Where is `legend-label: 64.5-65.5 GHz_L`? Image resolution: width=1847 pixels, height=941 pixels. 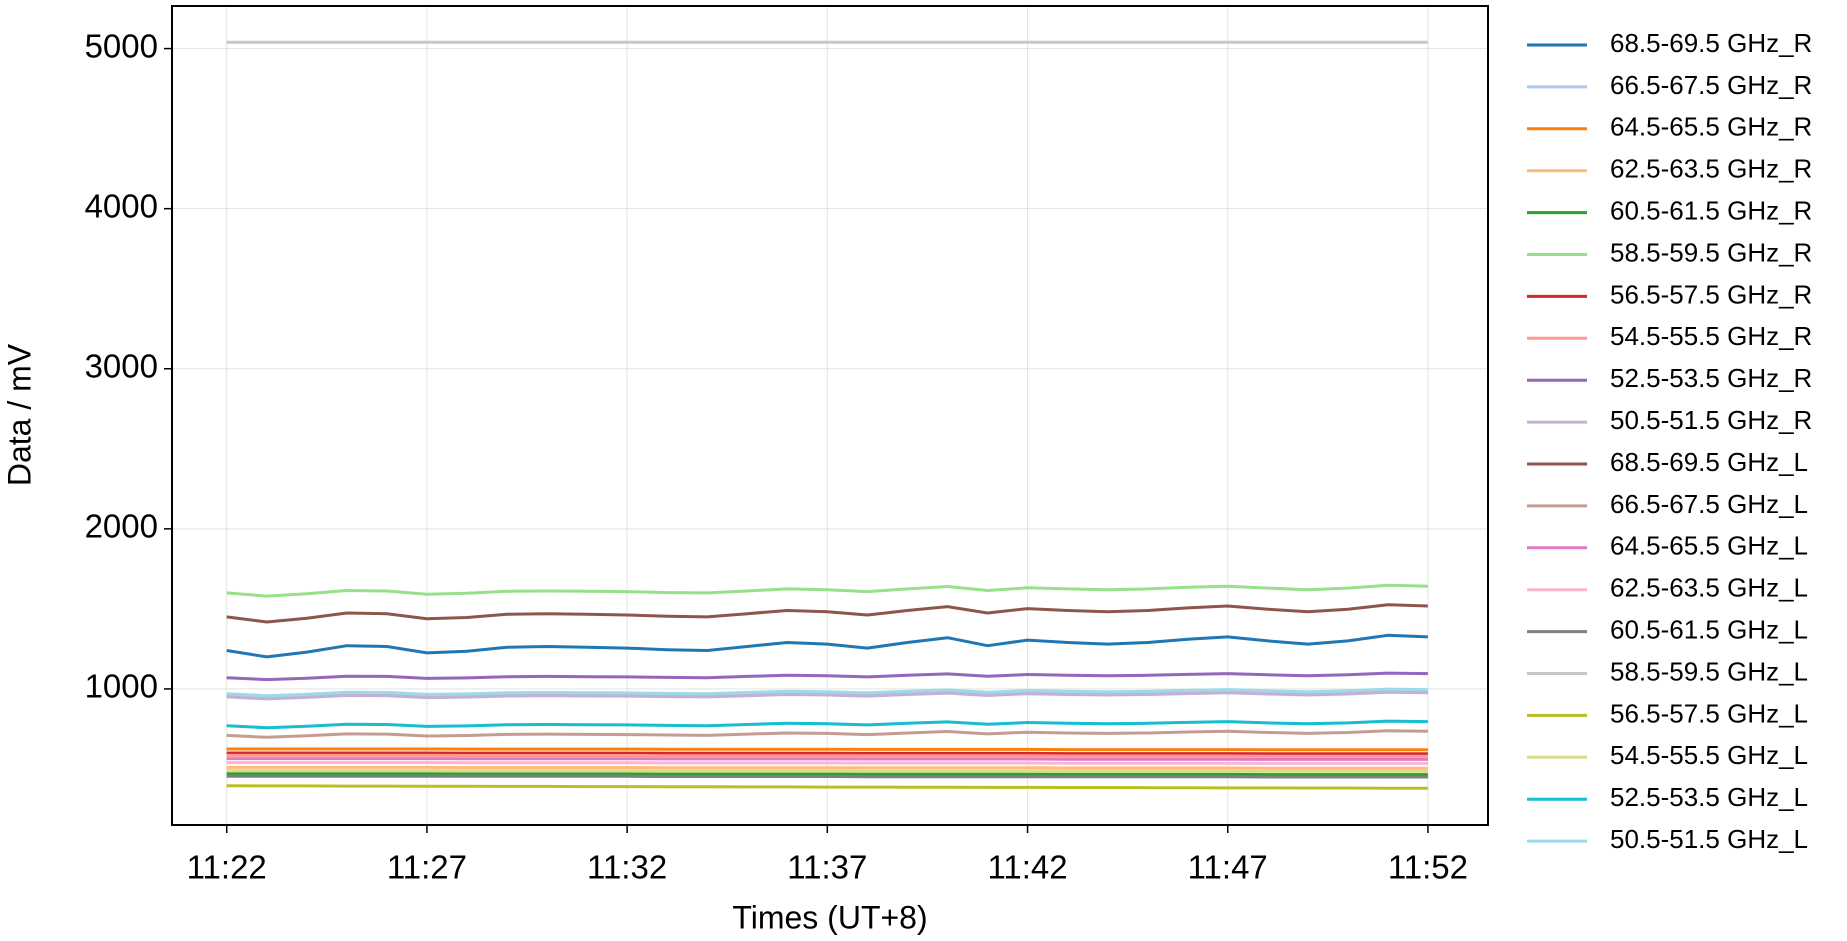
legend-label: 64.5-65.5 GHz_L is located at coordinates (1709, 546).